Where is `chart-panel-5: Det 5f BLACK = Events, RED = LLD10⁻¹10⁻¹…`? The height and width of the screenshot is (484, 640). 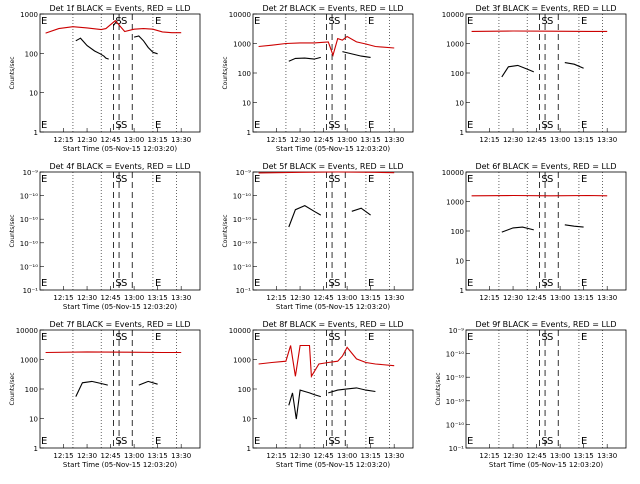 chart-panel-5: Det 5f BLACK = Events, RED = LLD10⁻¹10⁻¹… is located at coordinates (317, 236).